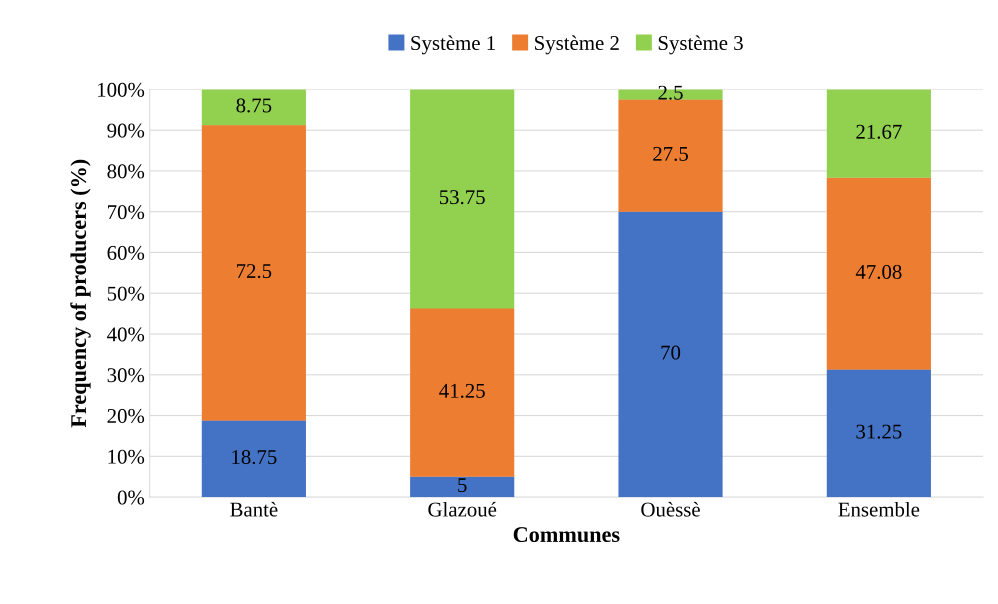 This screenshot has width=998, height=604. I want to click on x-tick-label: Bantè, so click(254, 509).